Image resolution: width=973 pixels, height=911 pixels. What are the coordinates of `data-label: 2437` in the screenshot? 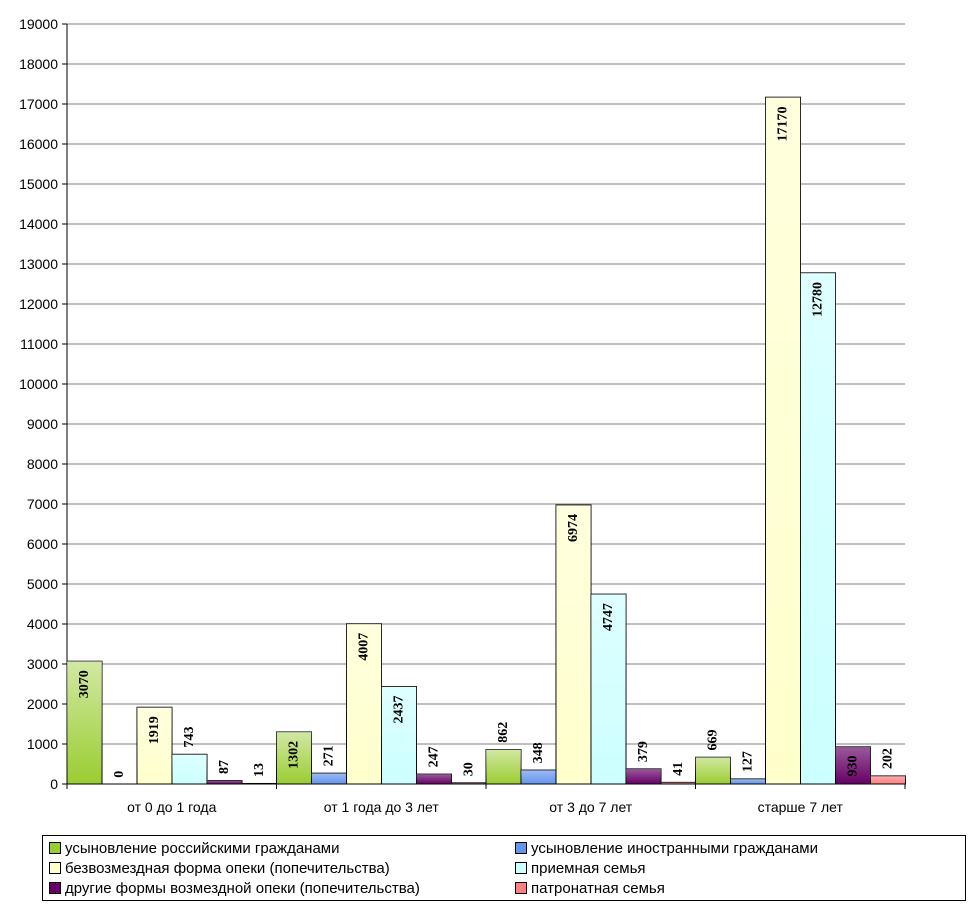 It's located at (399, 710).